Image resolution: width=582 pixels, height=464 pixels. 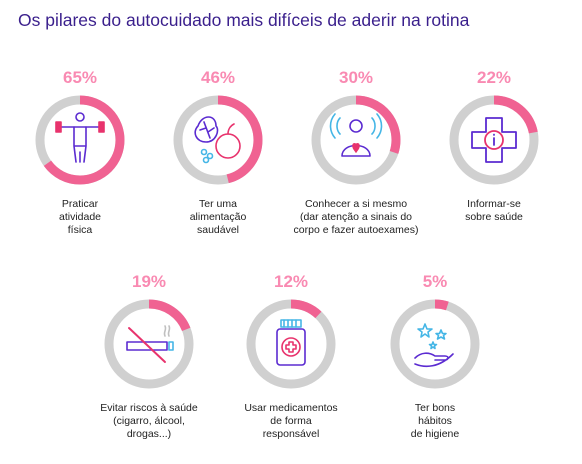 I want to click on food-icon, so click(x=217, y=140).